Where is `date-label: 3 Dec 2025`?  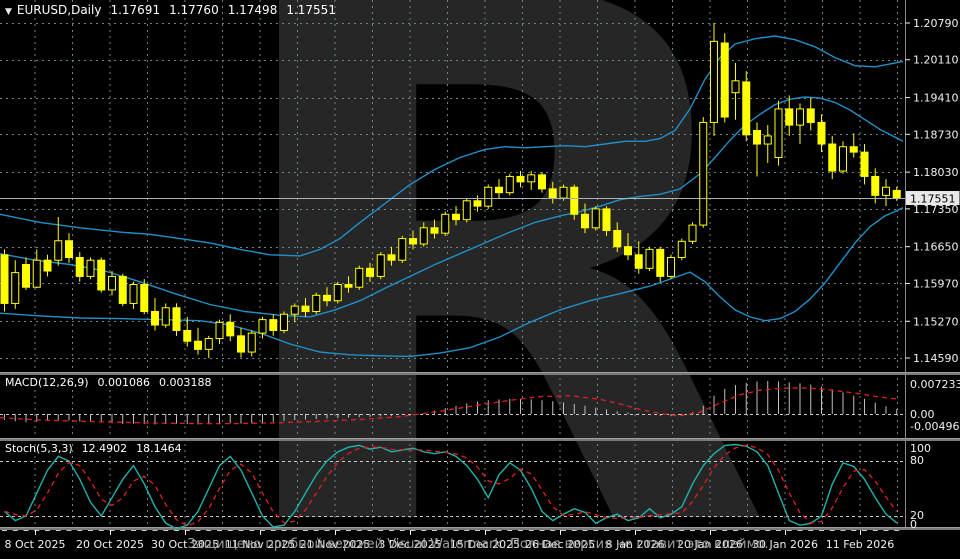 date-label: 3 Dec 2025 is located at coordinates (409, 544).